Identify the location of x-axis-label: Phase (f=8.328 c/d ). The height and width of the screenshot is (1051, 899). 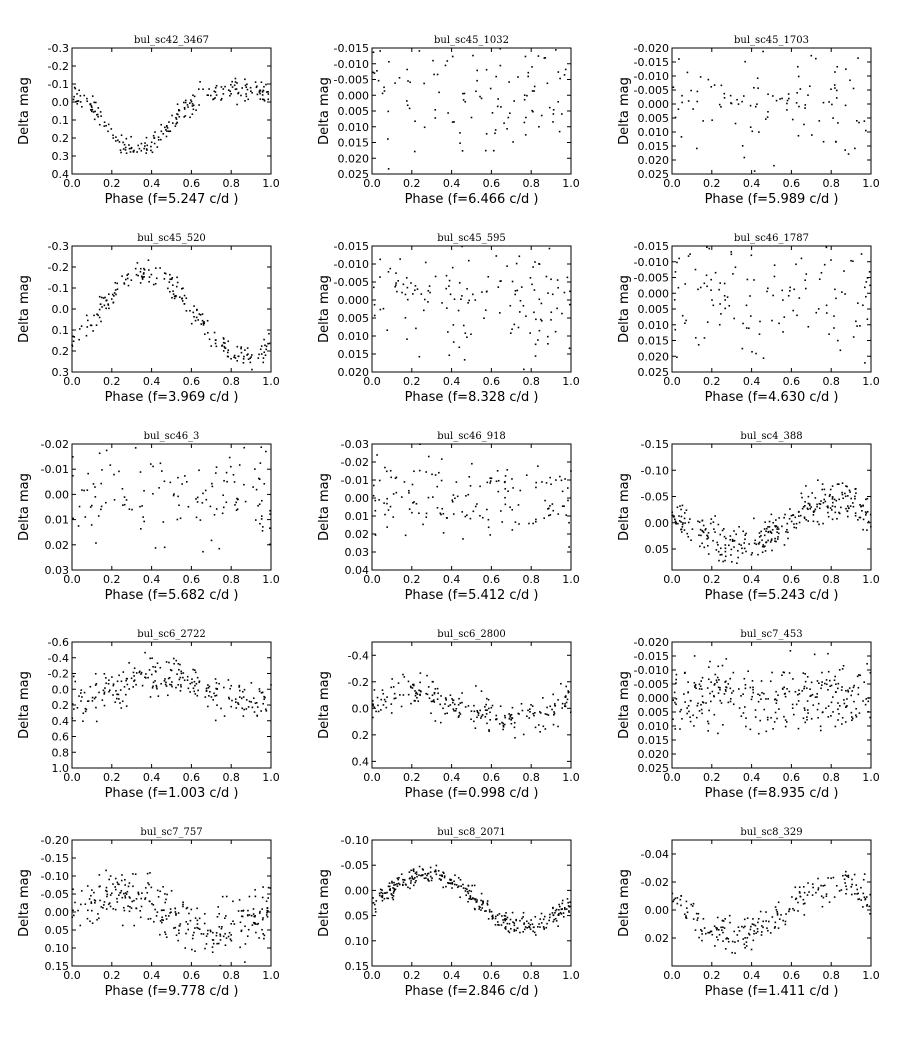
(472, 397).